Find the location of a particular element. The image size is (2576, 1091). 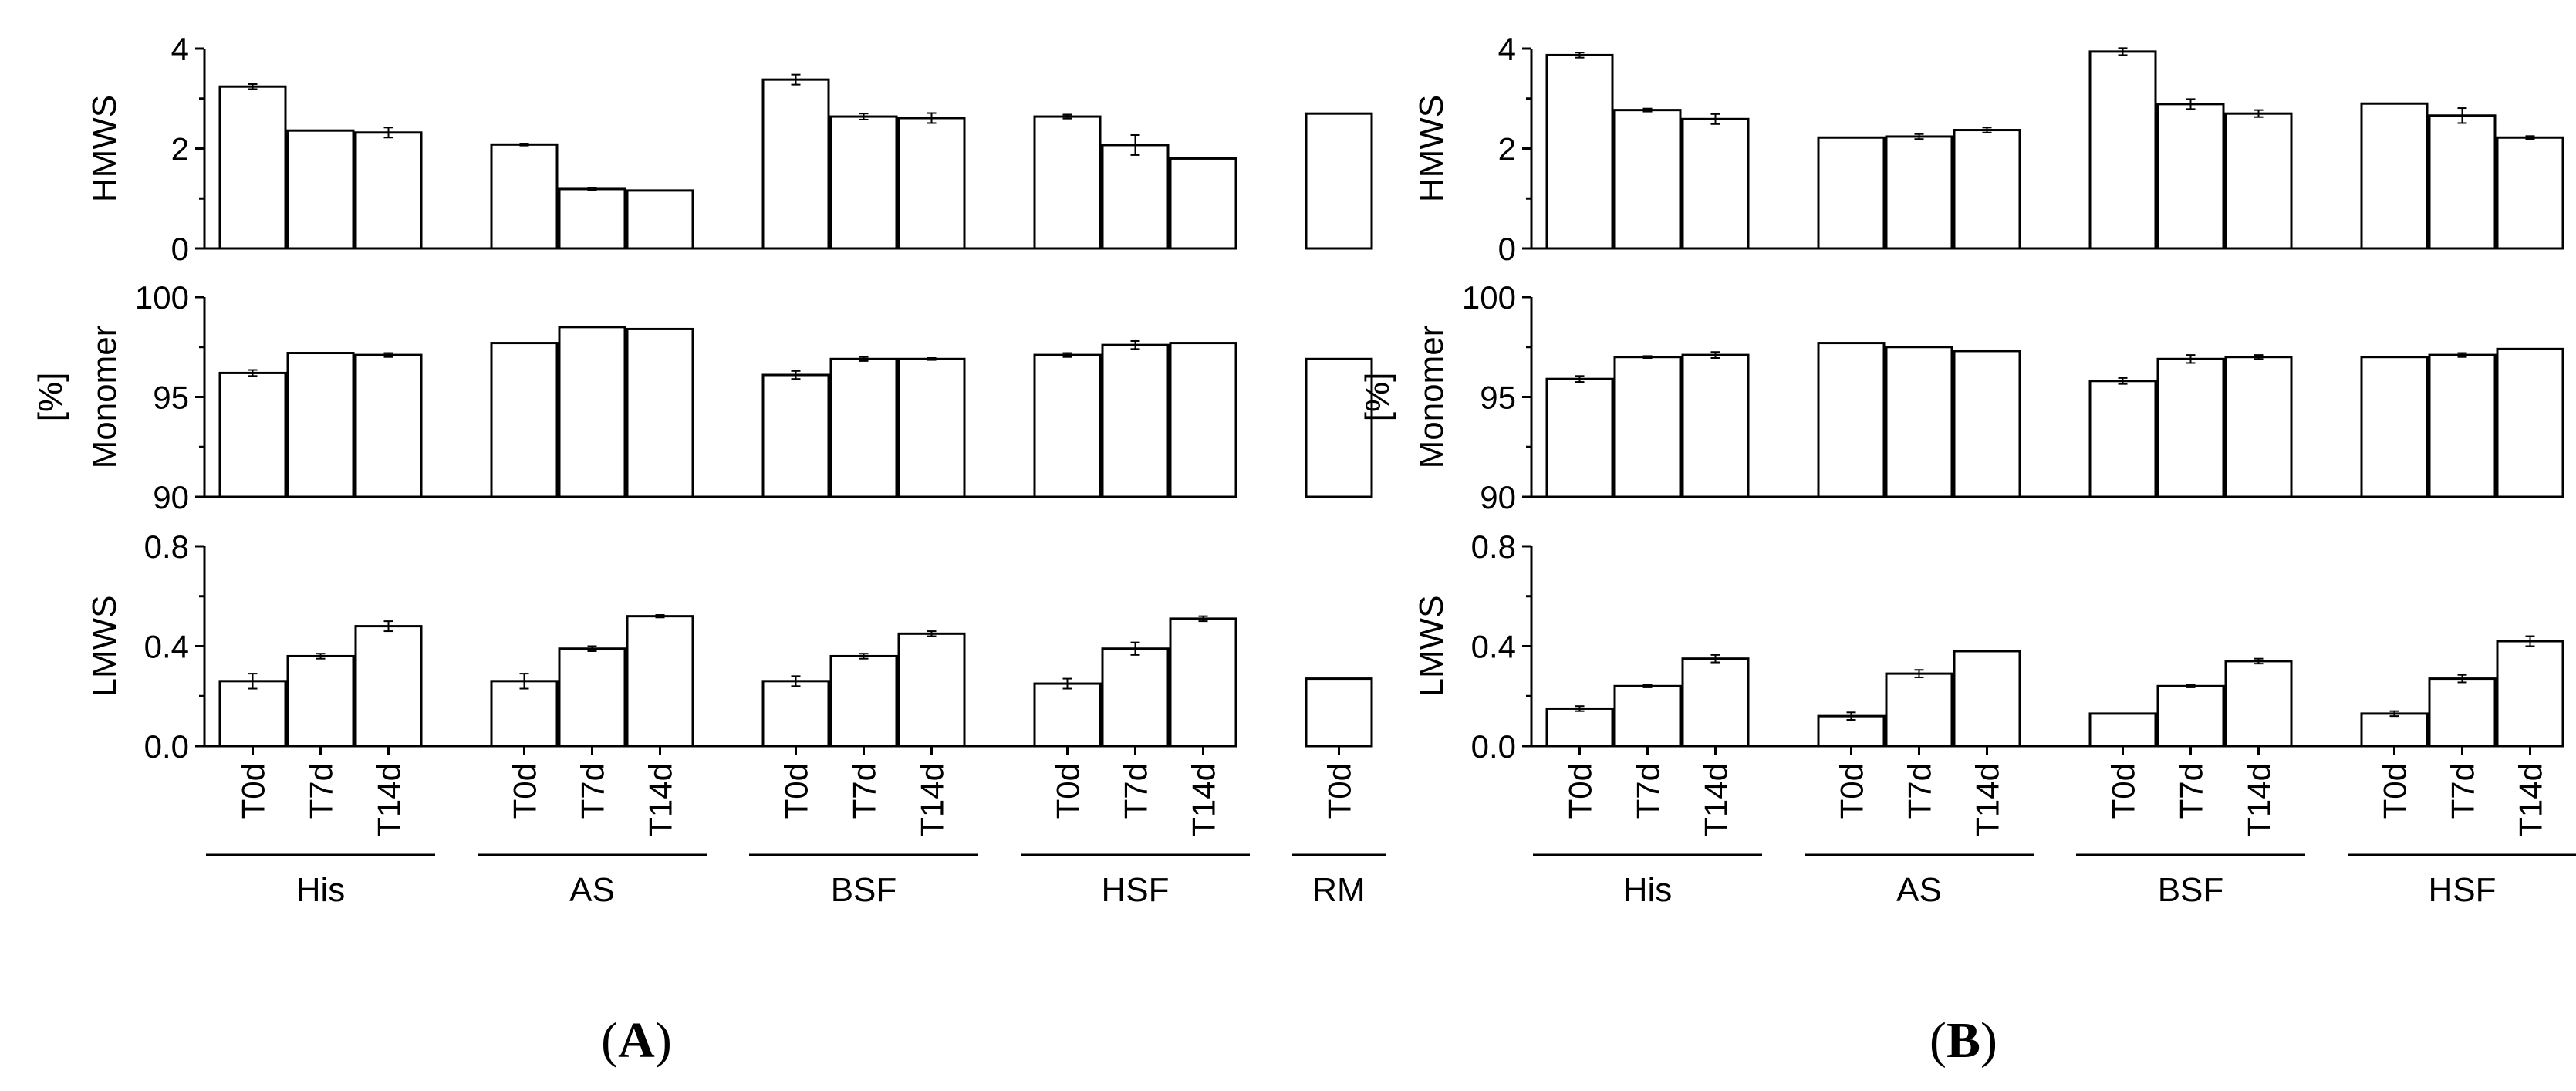

y-tick-label: 0.4 is located at coordinates (1493, 647).